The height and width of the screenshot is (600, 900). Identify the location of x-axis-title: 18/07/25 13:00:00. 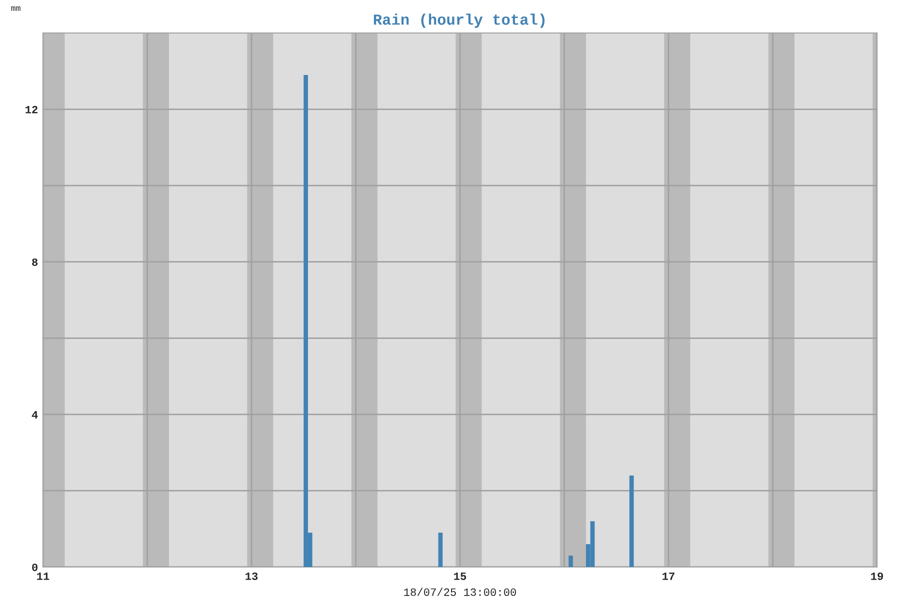
(460, 592).